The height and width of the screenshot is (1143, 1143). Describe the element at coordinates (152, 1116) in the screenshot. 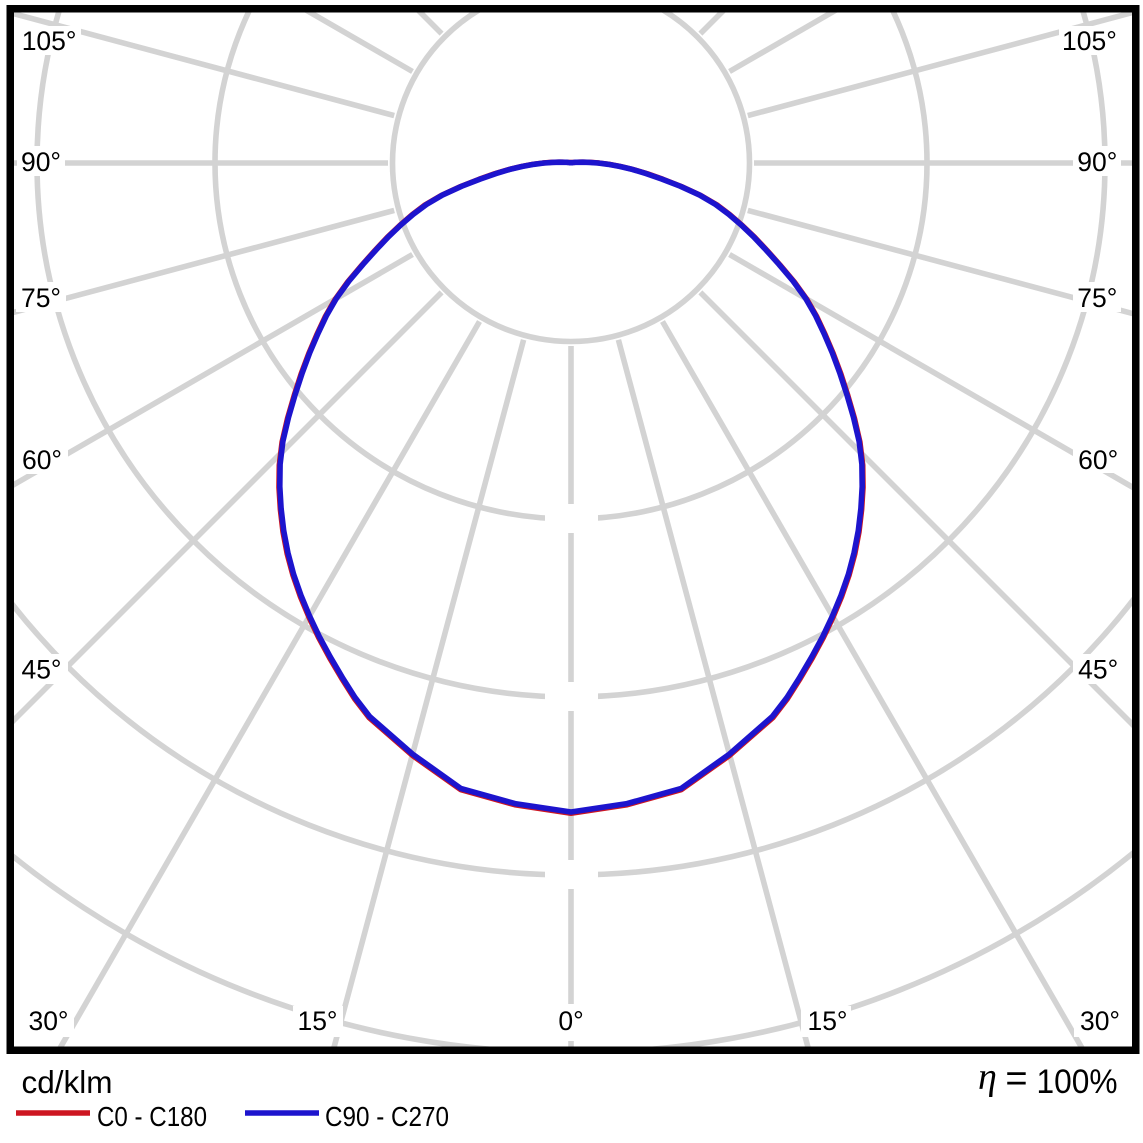

I see `svg-text: C0 - C180` at that location.